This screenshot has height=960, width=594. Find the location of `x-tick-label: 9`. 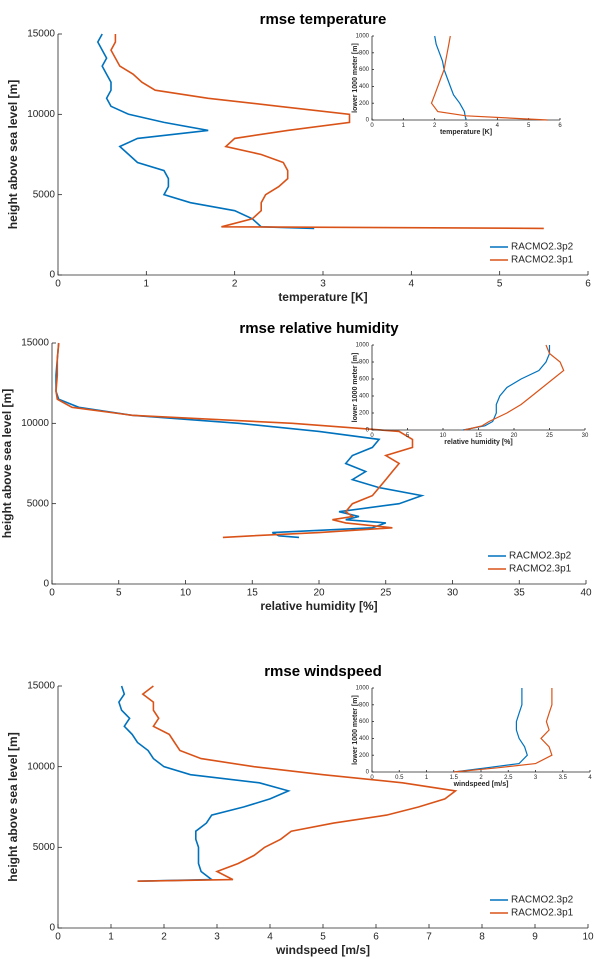

x-tick-label: 9 is located at coordinates (535, 937).